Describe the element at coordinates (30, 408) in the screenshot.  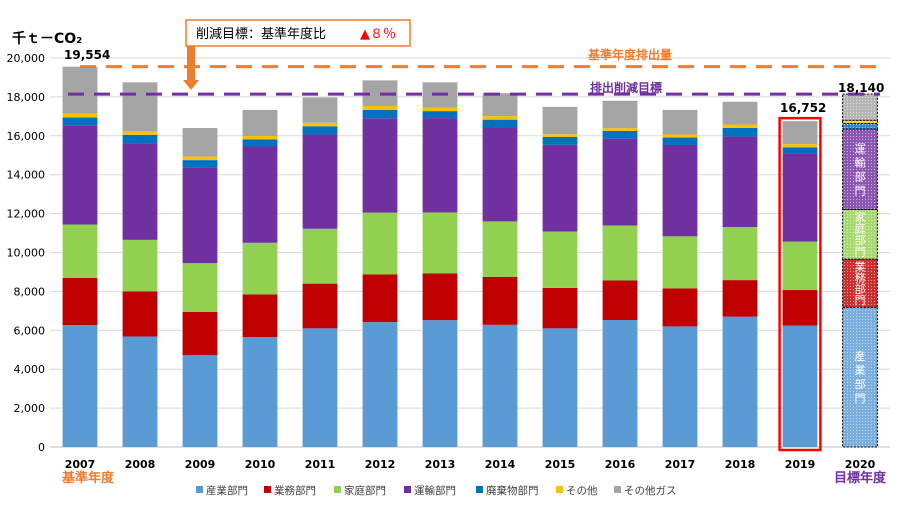
I see `y-tick-label: 2,000` at that location.